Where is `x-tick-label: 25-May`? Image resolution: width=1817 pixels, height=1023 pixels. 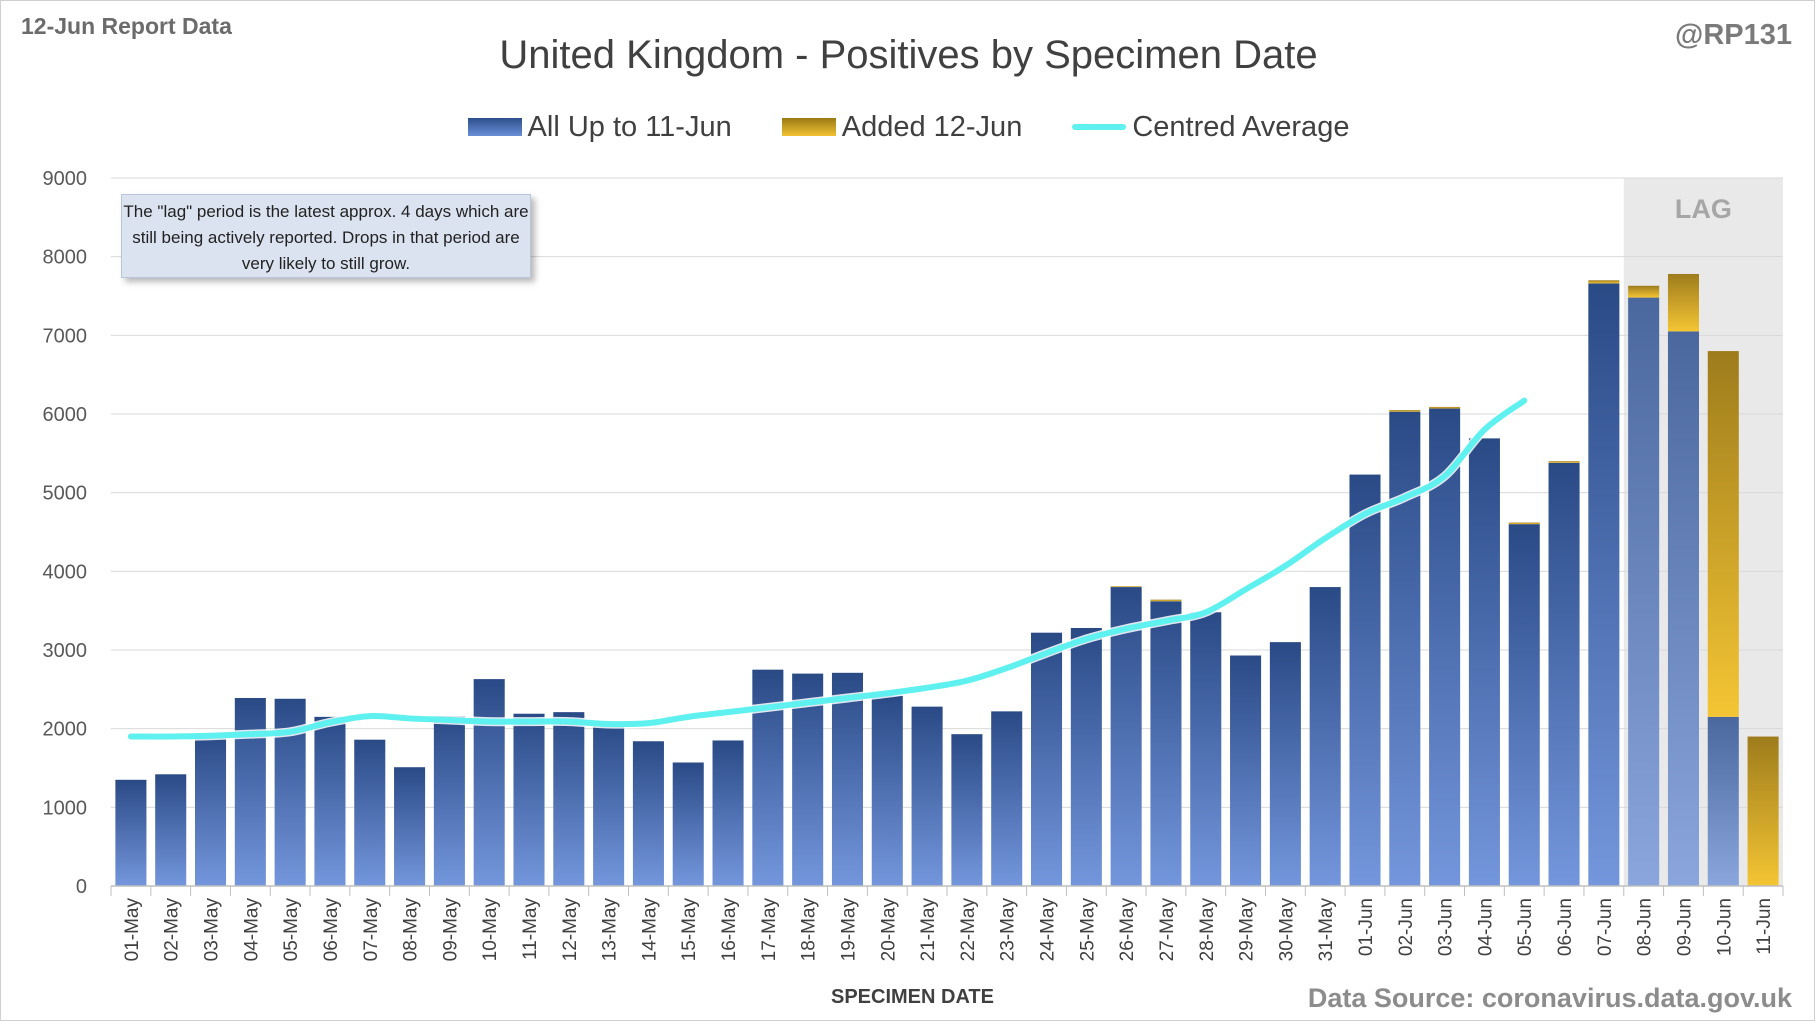 x-tick-label: 25-May is located at coordinates (1087, 930).